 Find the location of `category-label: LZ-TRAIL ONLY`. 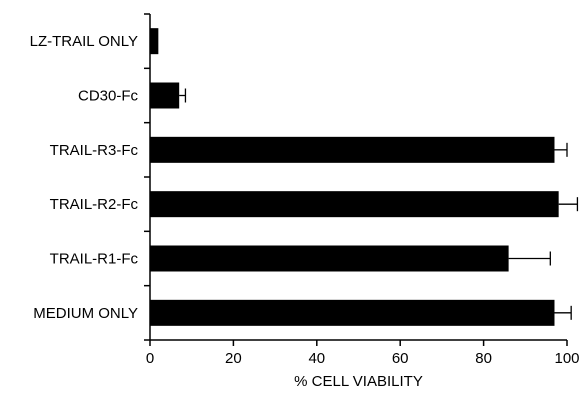

category-label: LZ-TRAIL ONLY is located at coordinates (84, 41).